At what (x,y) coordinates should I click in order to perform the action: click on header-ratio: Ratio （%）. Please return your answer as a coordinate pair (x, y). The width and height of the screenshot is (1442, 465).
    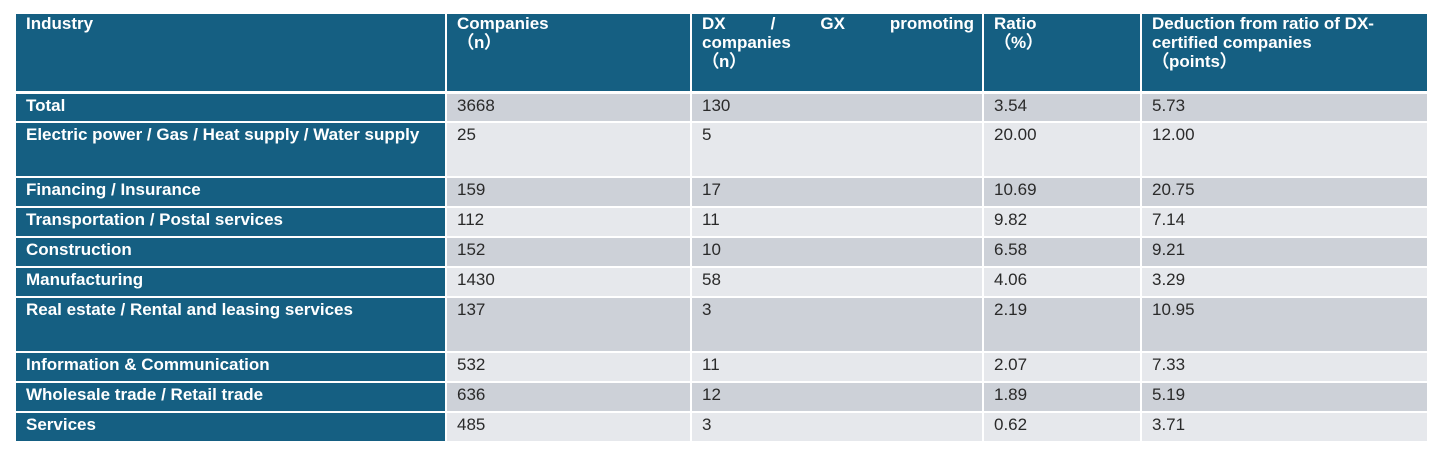
    Looking at the image, I should click on (1062, 54).